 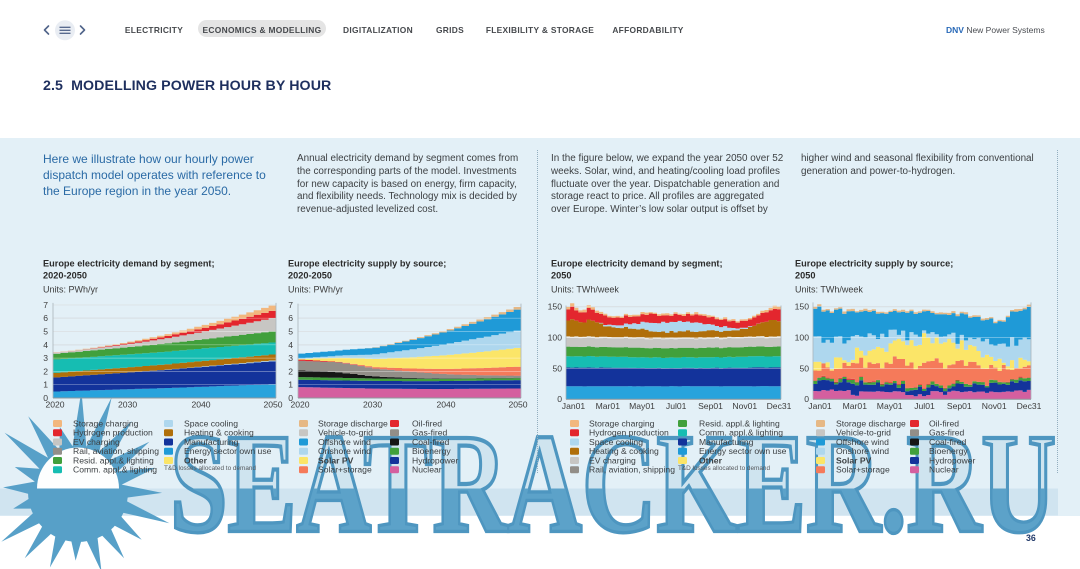 What do you see at coordinates (947, 442) in the screenshot?
I see `svg-text: Coal-fired` at bounding box center [947, 442].